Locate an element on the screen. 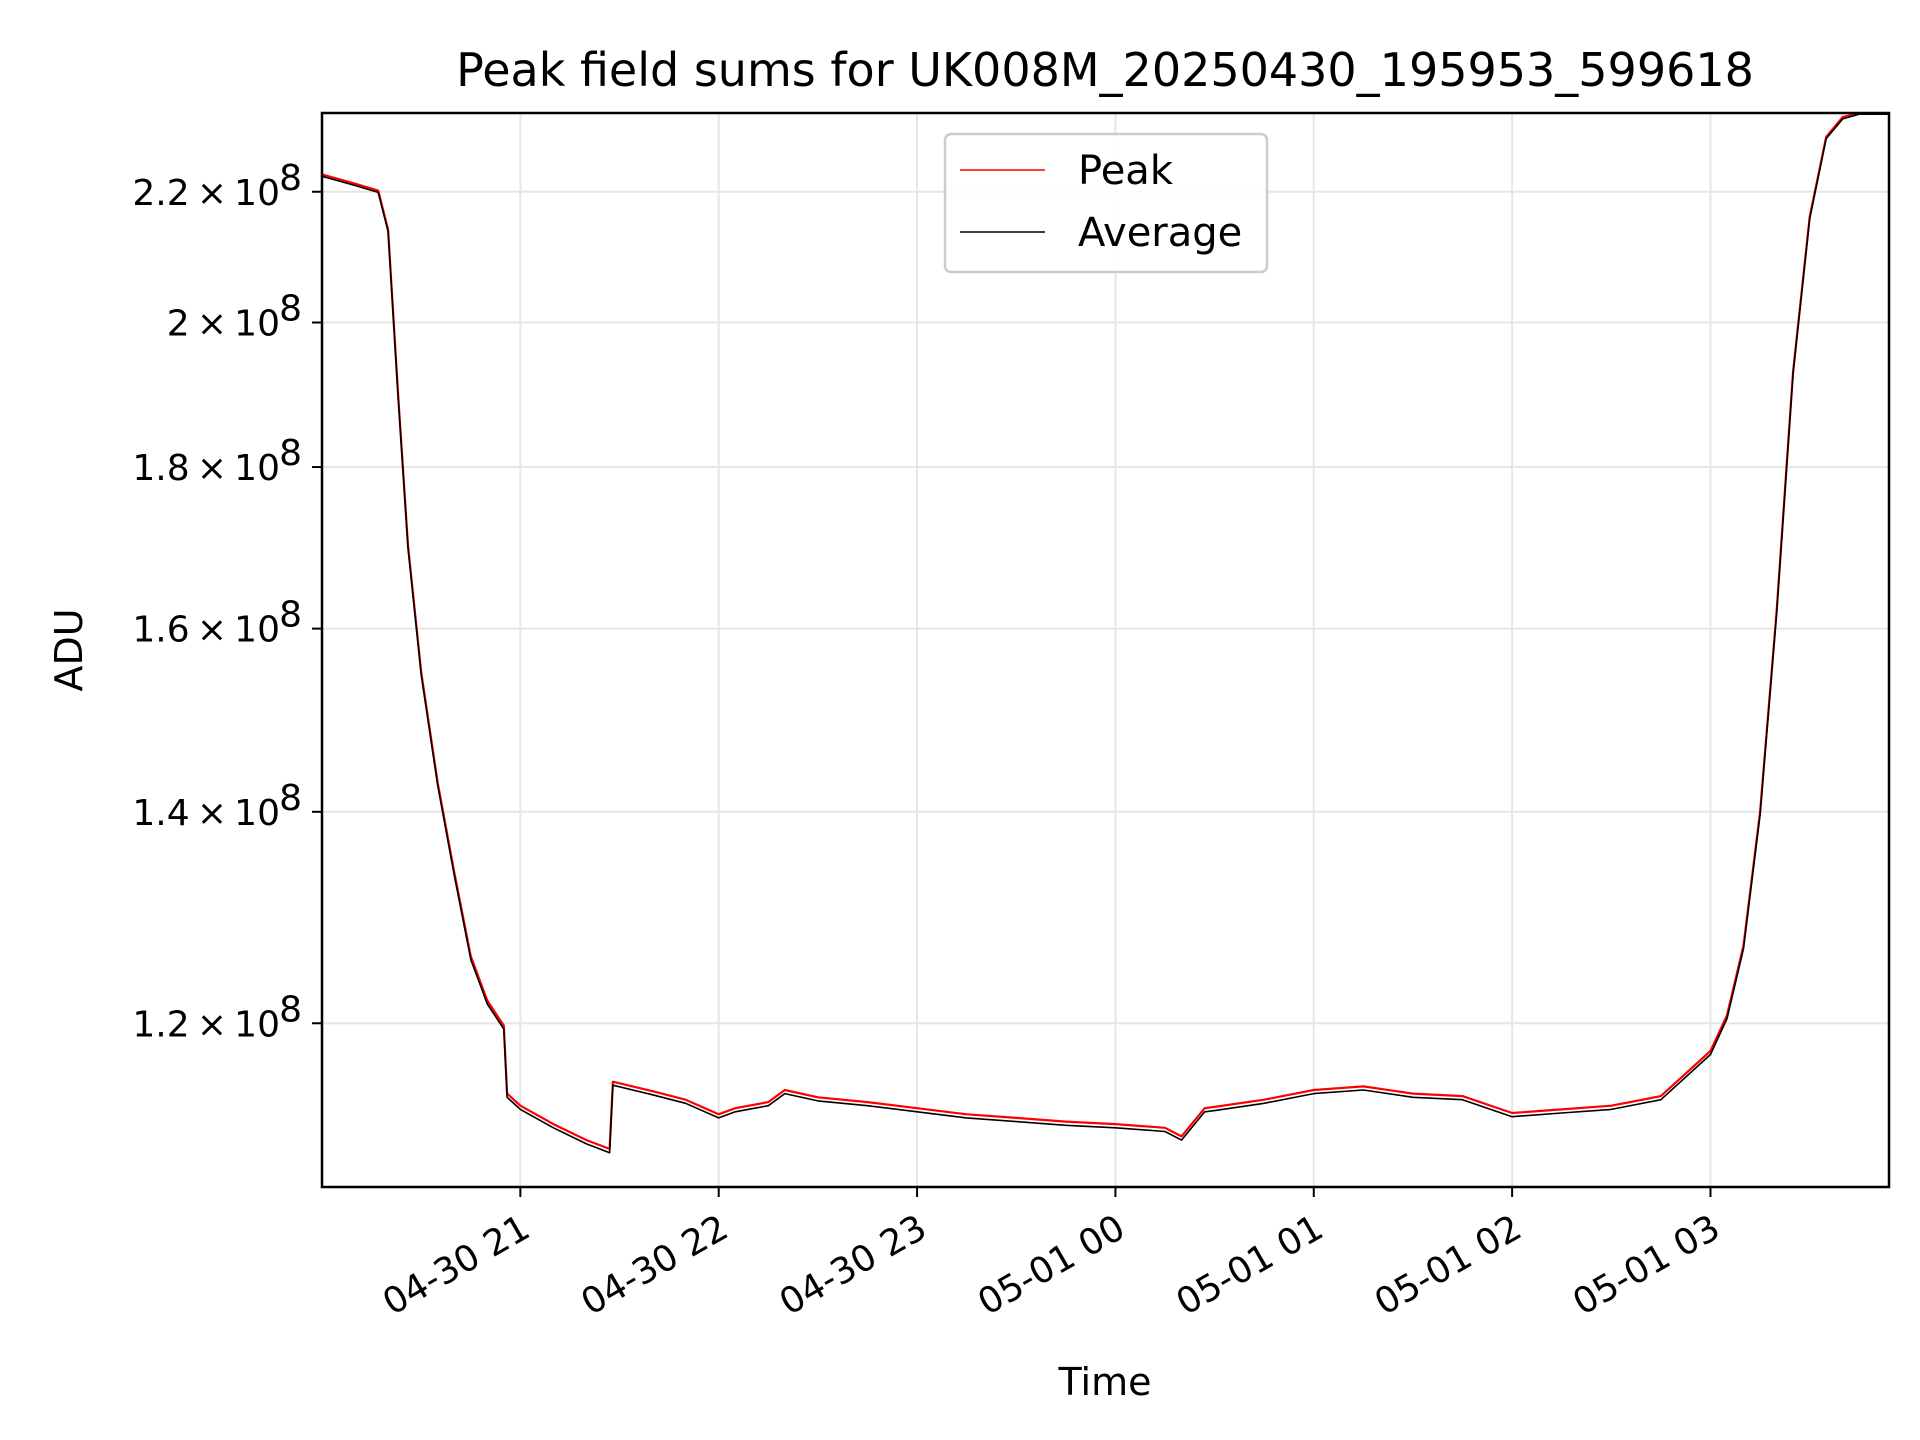  y-axis-label: ADU is located at coordinates (69, 649).